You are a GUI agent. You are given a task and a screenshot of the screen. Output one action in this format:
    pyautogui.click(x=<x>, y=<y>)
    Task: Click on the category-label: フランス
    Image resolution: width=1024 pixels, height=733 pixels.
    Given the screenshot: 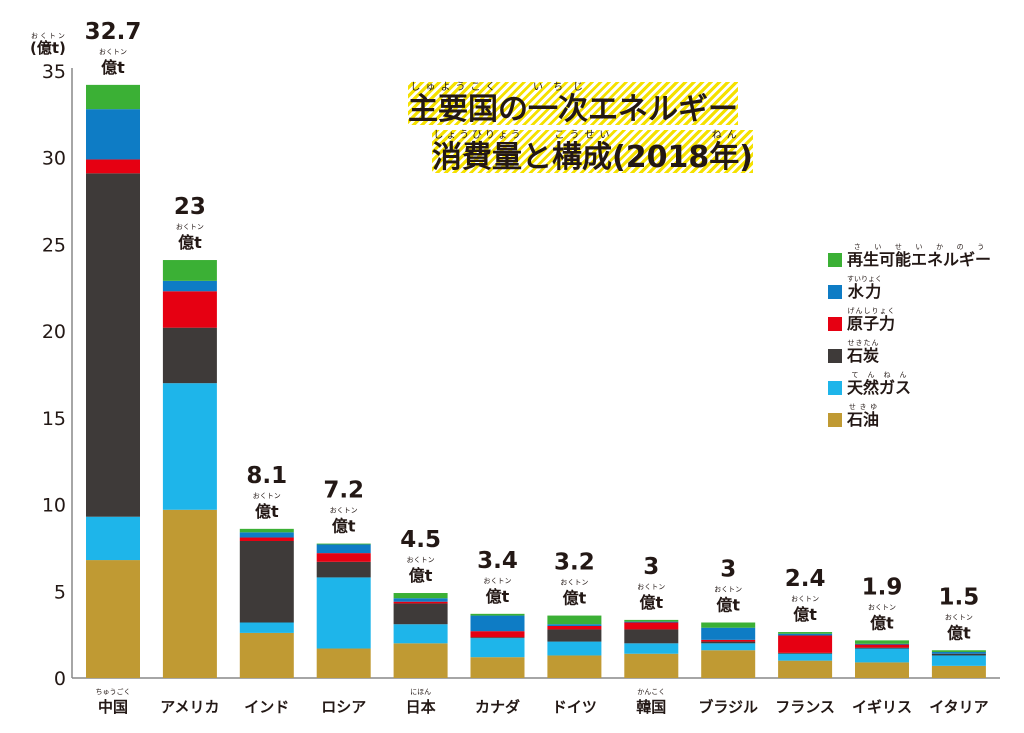 What is the action you would take?
    pyautogui.click(x=805, y=707)
    